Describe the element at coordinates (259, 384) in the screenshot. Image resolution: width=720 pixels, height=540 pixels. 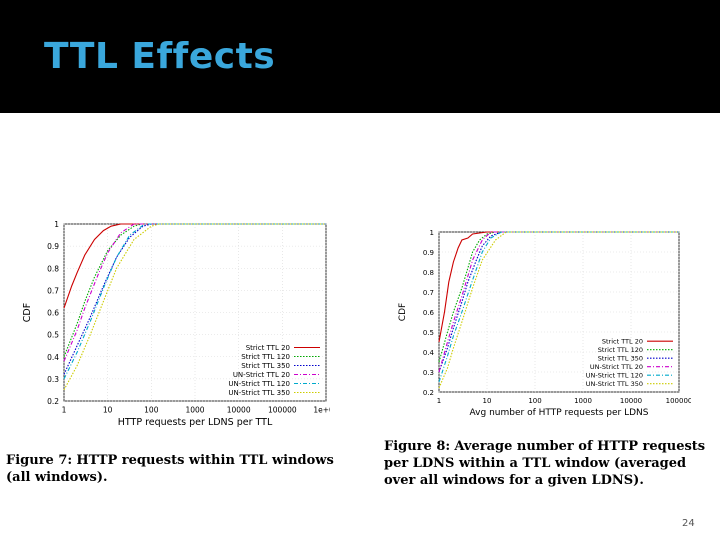
I see `chart1-legend-label-4: UN-Strict TTL 120` at that location.